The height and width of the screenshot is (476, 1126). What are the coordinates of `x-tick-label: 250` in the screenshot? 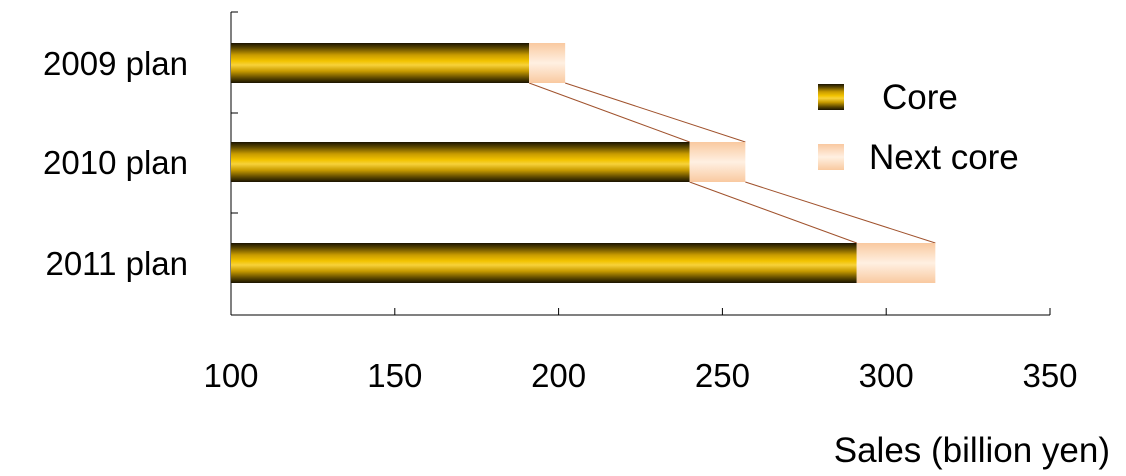 It's located at (722, 375).